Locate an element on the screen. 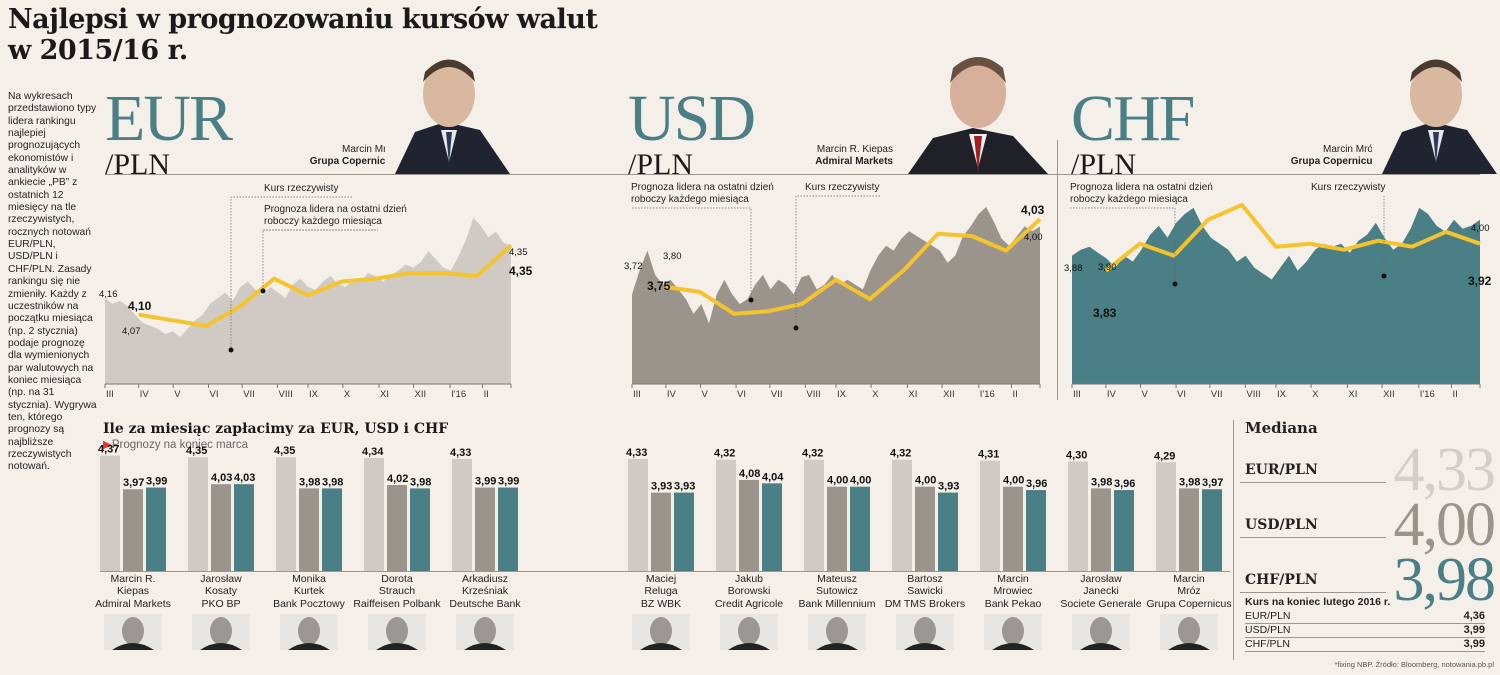  bar-value-label: 4,37 is located at coordinates (108, 450).